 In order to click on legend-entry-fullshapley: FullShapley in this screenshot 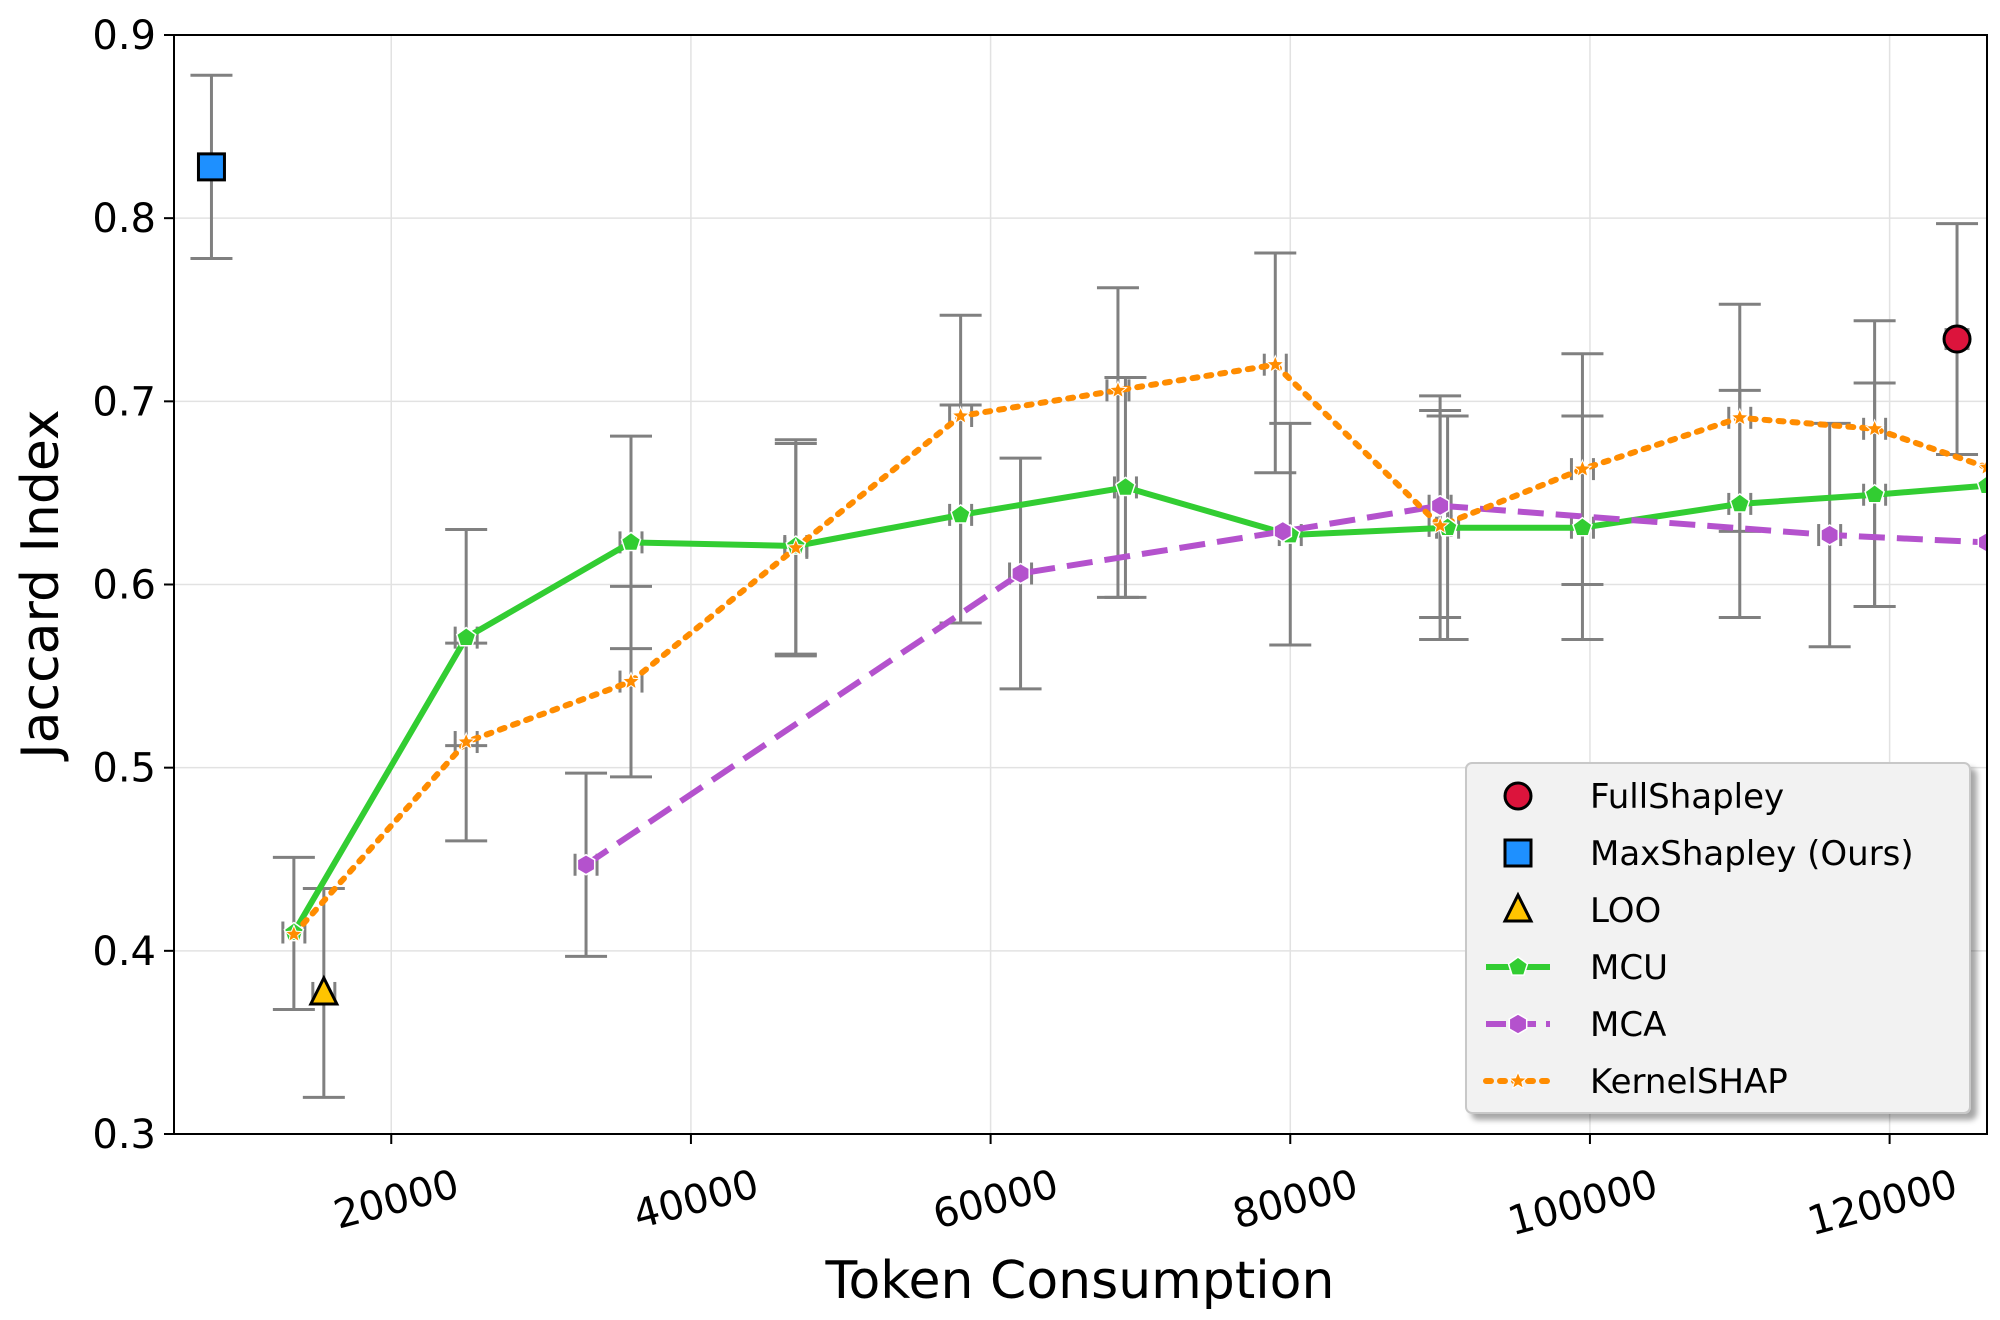, I will do `click(1643, 797)`.